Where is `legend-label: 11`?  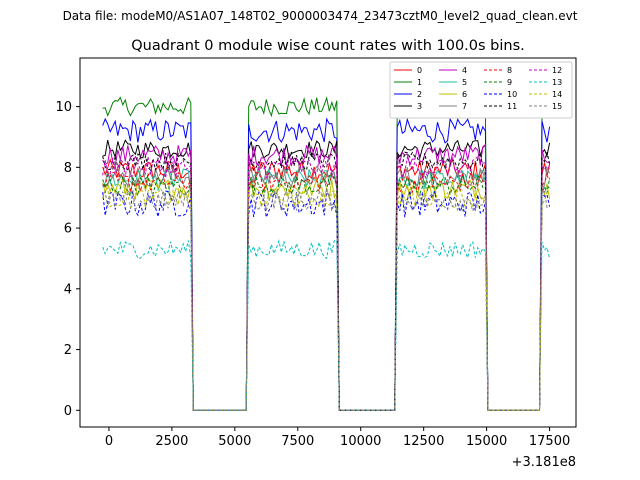 legend-label: 11 is located at coordinates (512, 106).